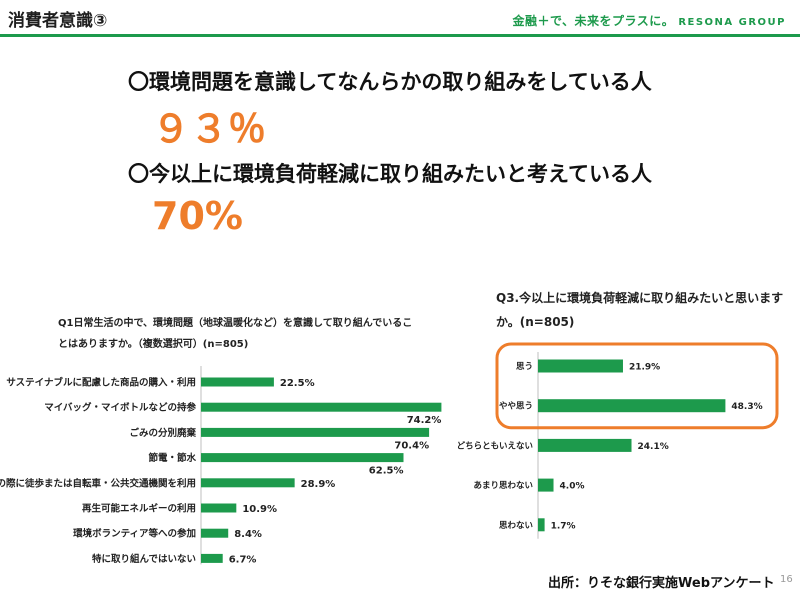 This screenshot has height=600, width=800. I want to click on statement-2-percent: 70%, so click(197, 216).